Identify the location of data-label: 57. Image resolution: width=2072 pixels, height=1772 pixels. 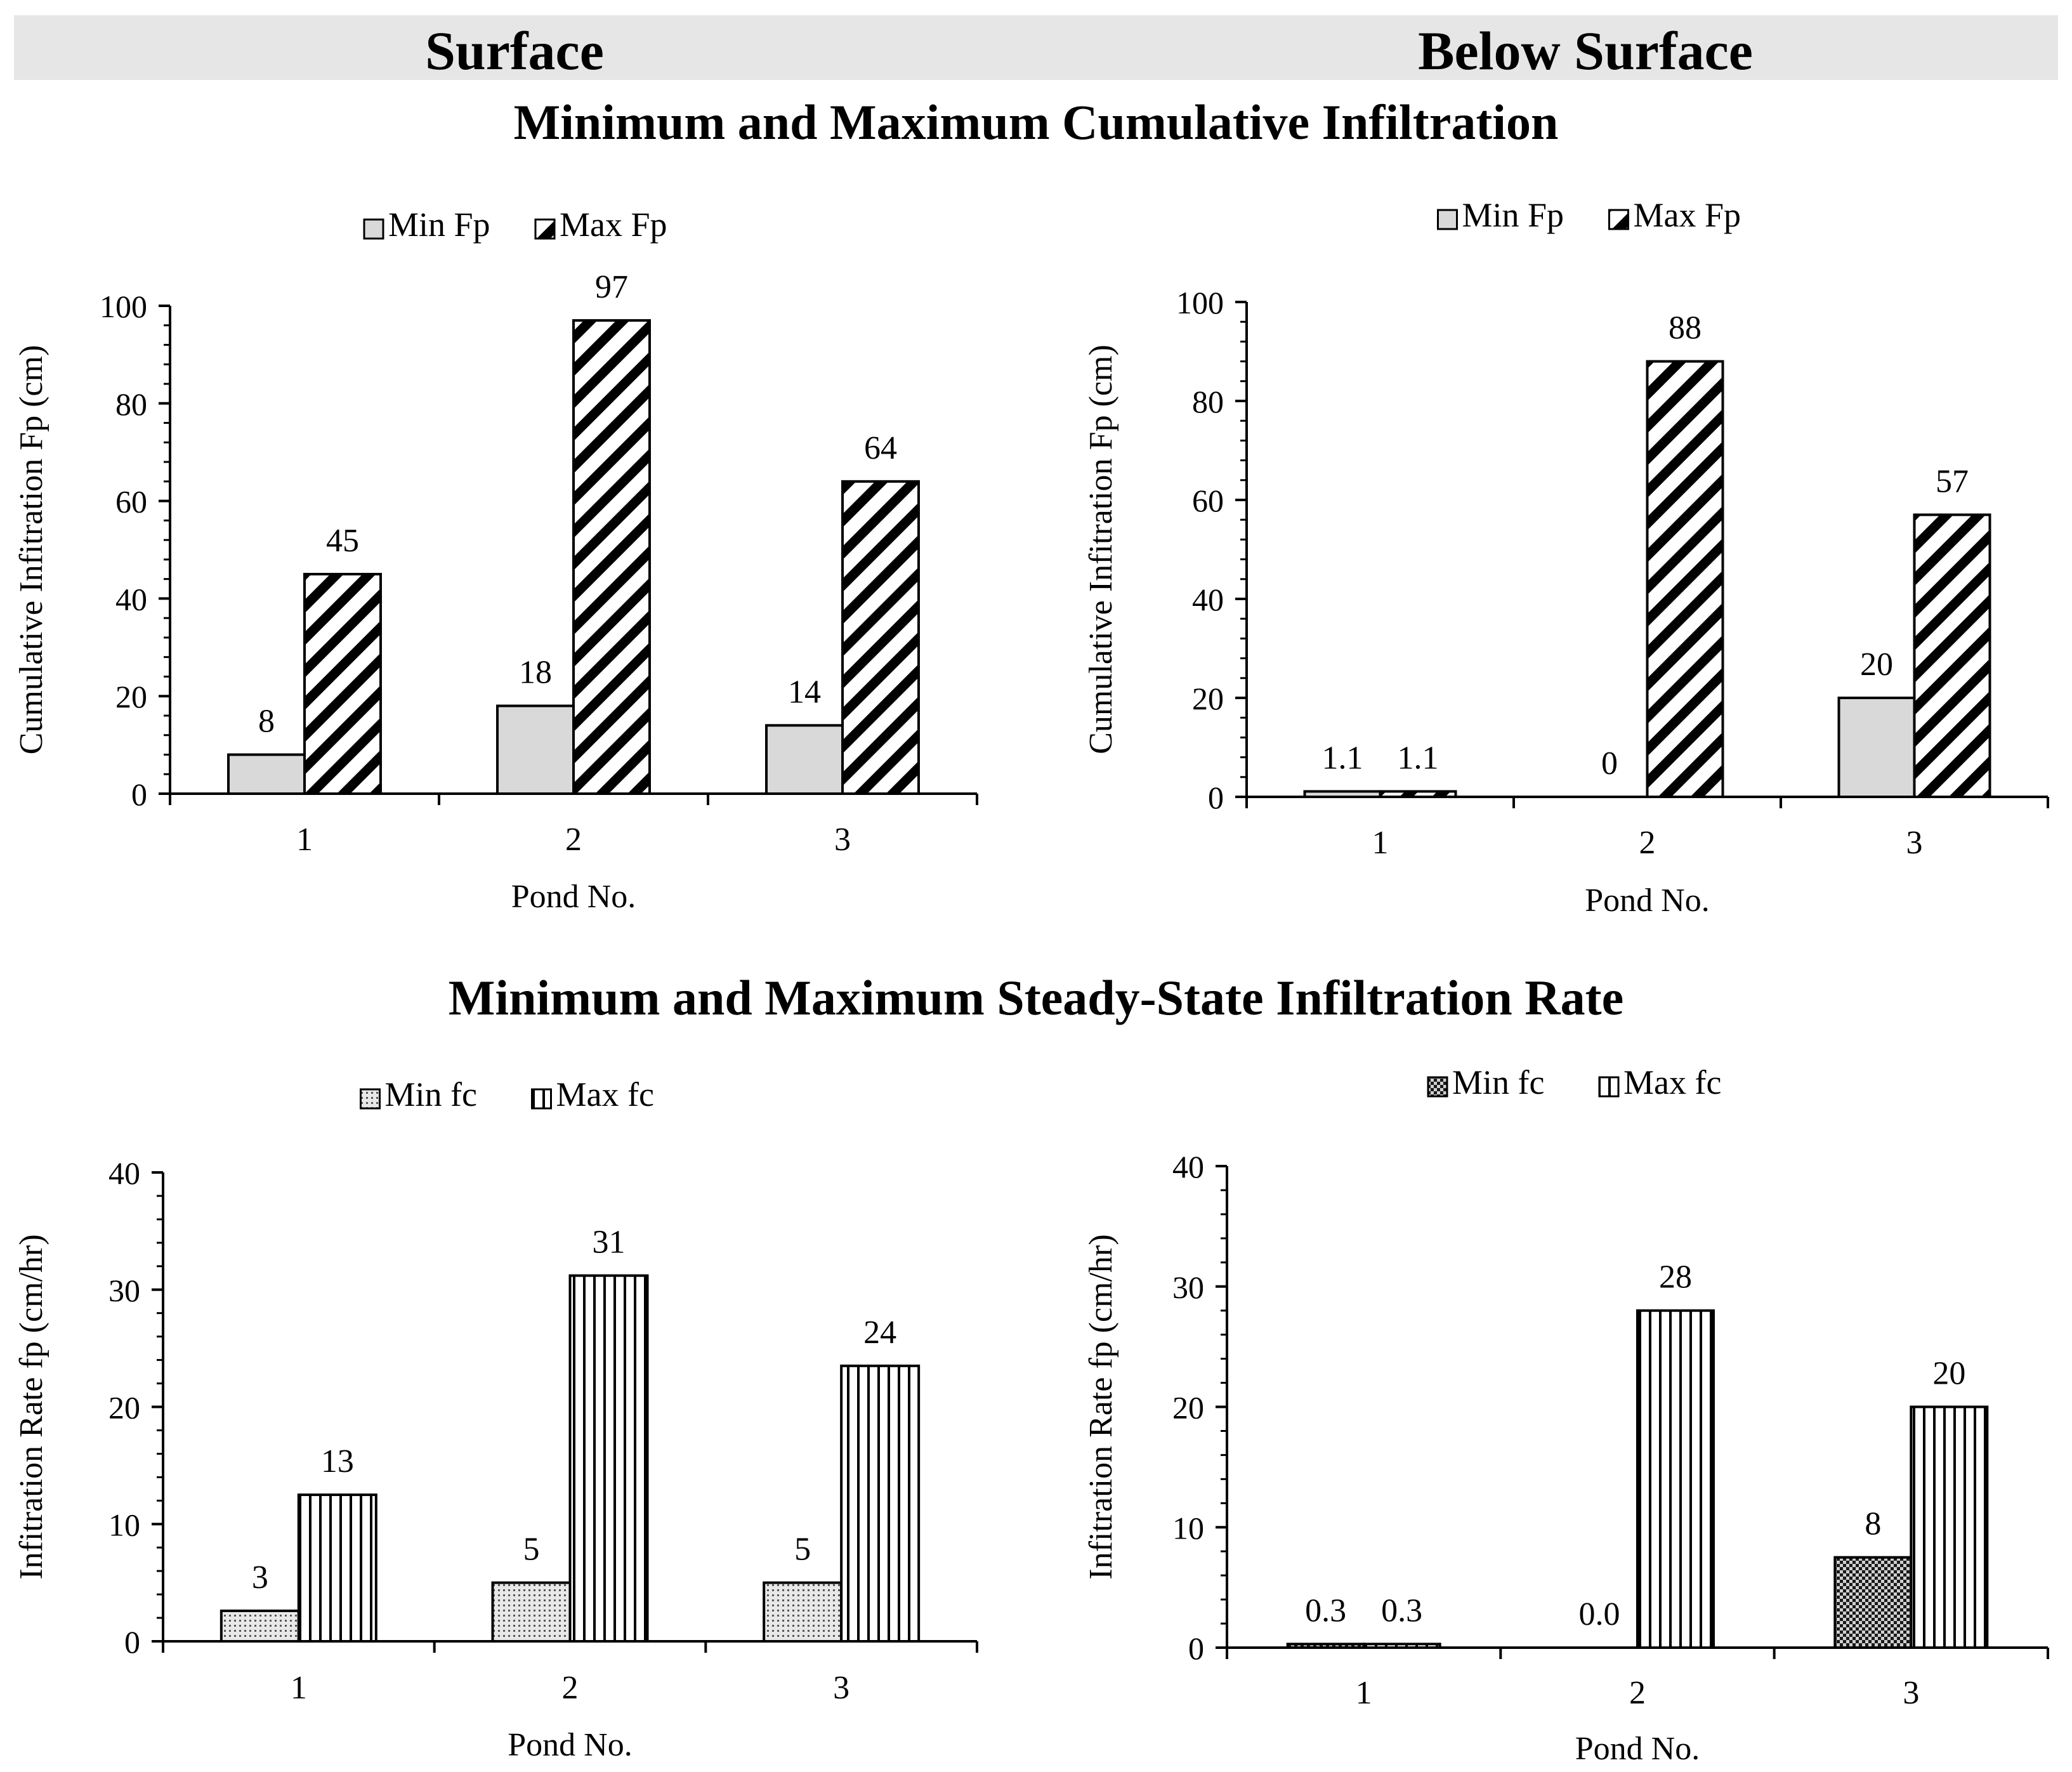
(1952, 481).